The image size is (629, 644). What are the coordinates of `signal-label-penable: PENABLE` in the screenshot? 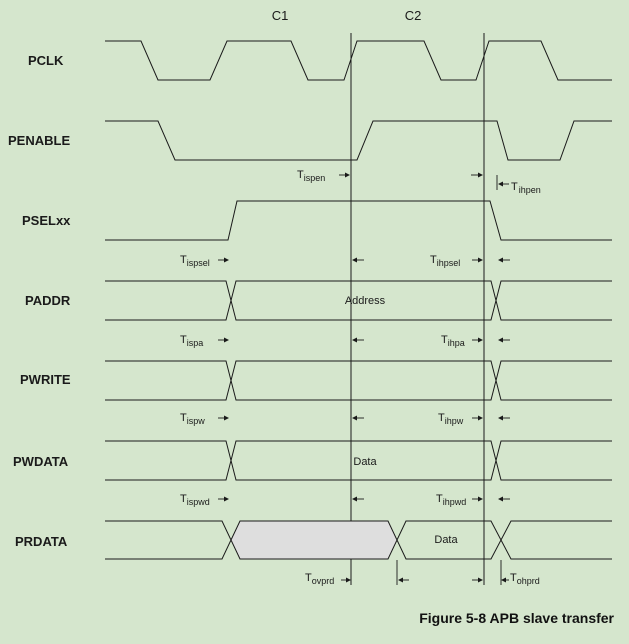 It's located at (39, 140).